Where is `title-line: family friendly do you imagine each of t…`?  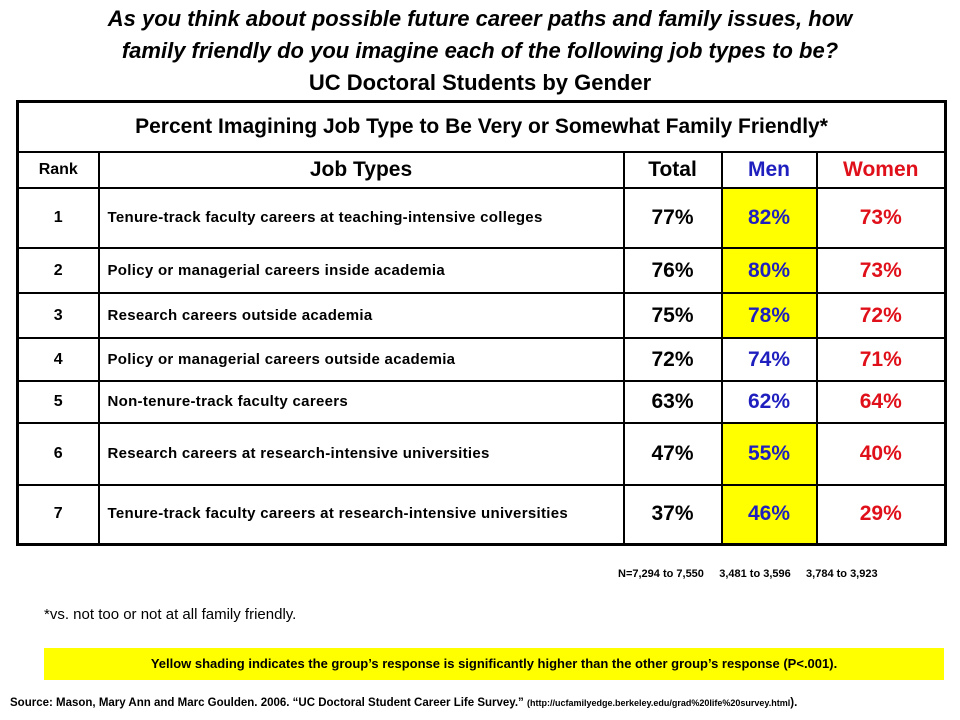
title-line: family friendly do you imagine each of t… is located at coordinates (480, 50).